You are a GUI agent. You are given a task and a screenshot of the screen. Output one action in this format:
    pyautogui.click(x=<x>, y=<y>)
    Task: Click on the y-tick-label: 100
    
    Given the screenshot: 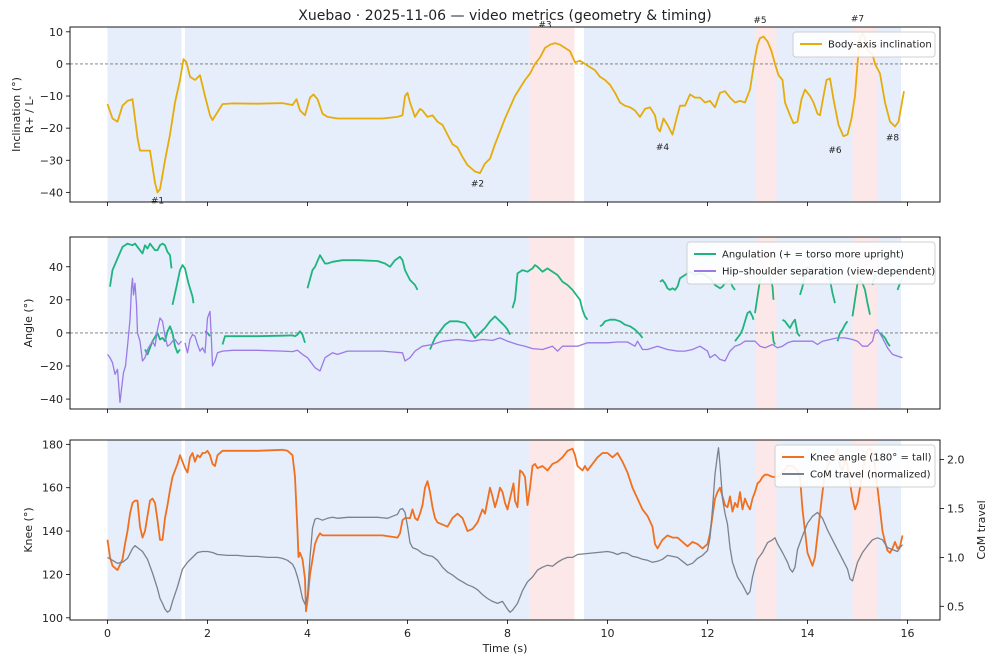 What is the action you would take?
    pyautogui.click(x=52, y=618)
    